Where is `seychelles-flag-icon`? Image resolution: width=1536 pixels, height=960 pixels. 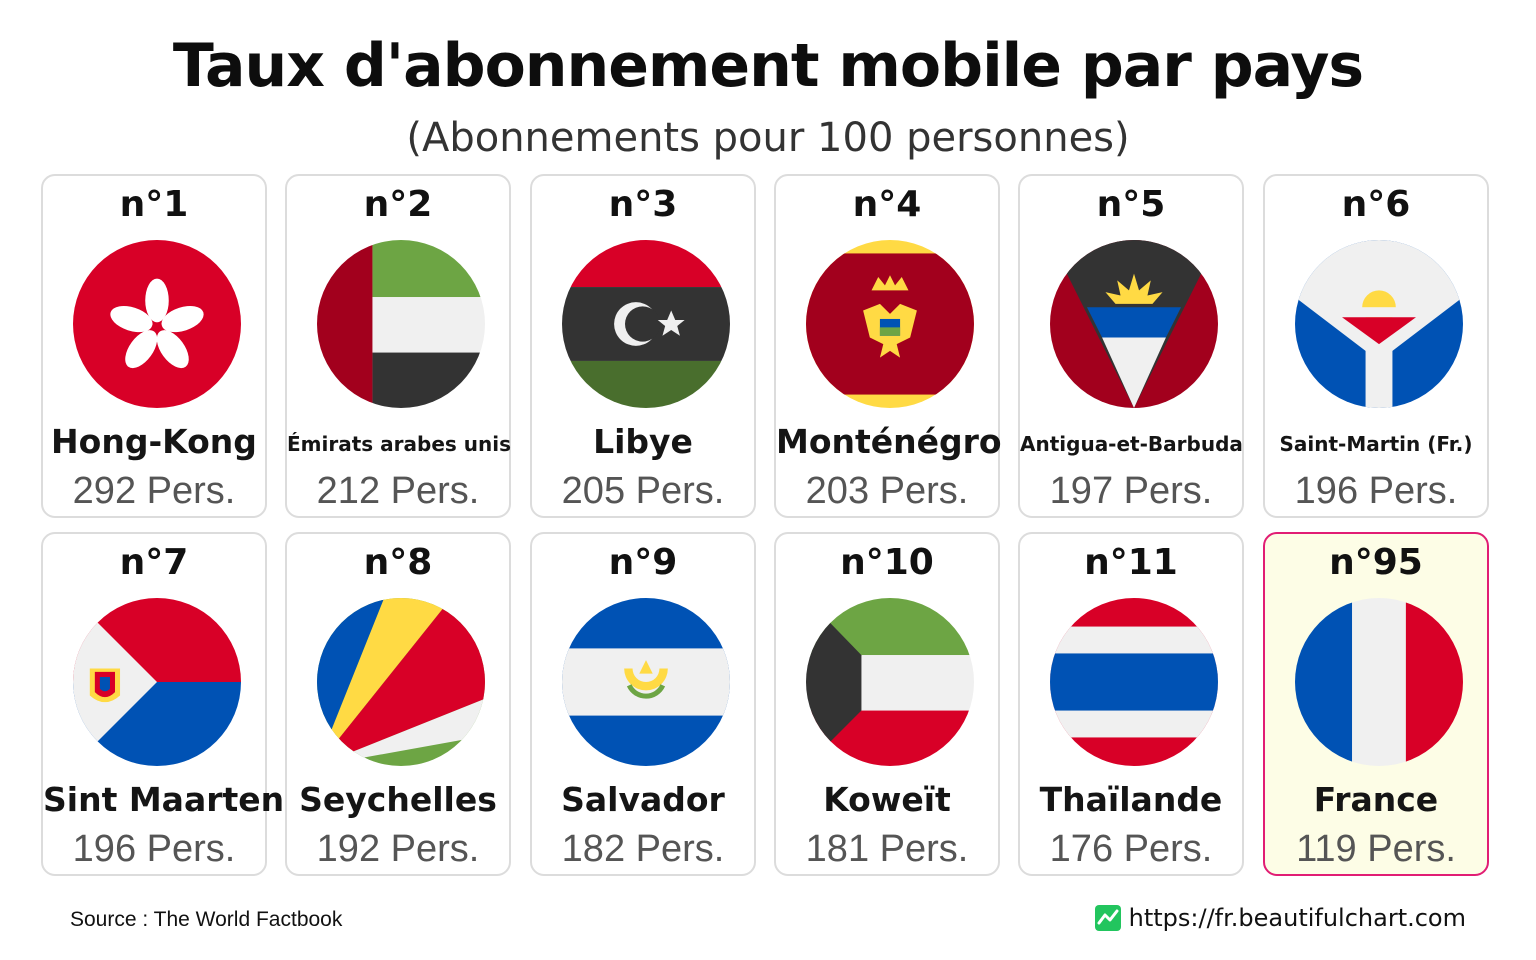
seychelles-flag-icon is located at coordinates (401, 682).